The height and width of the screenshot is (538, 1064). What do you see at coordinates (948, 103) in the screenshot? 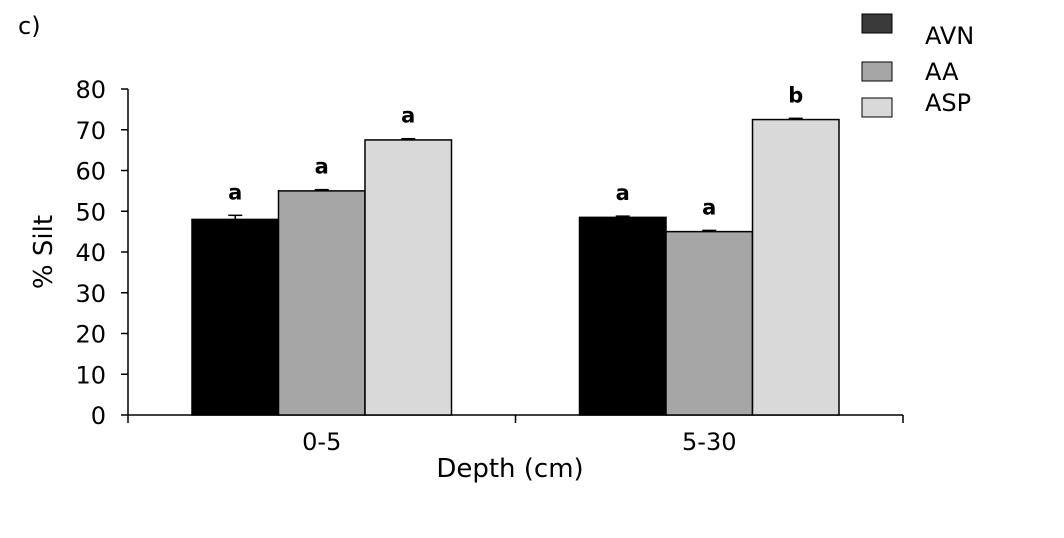
I see `legend-label: ASP` at bounding box center [948, 103].